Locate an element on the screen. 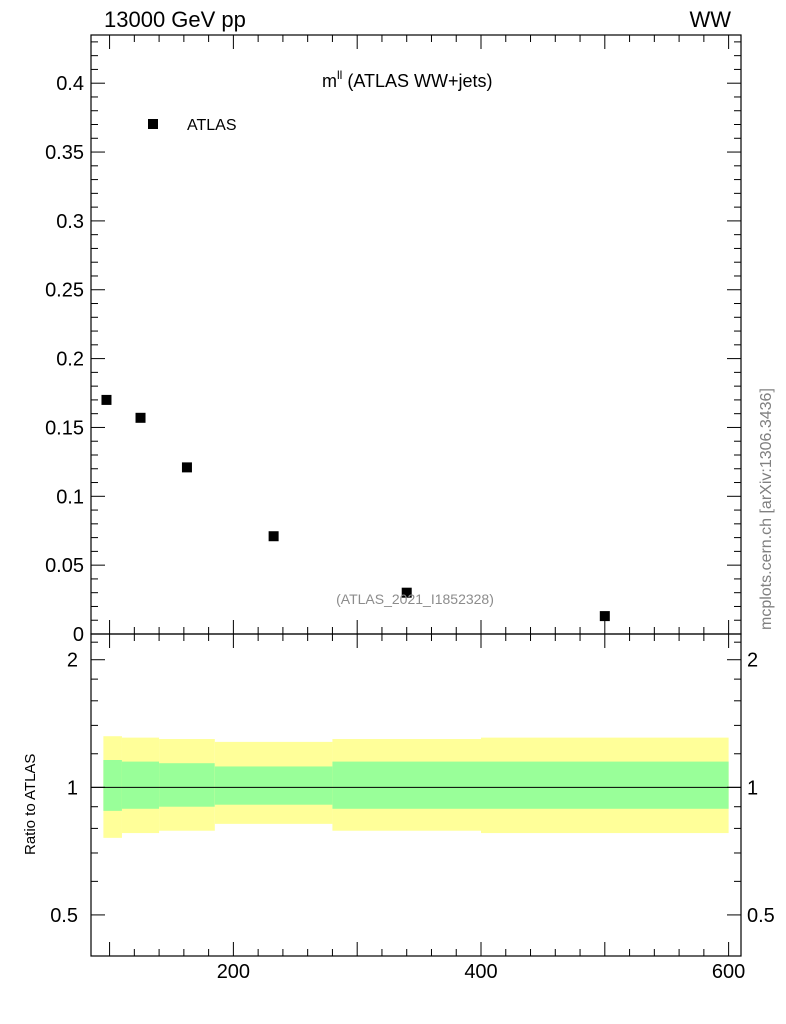 This screenshot has height=1024, width=786. legend-marker-atlas is located at coordinates (153, 124).